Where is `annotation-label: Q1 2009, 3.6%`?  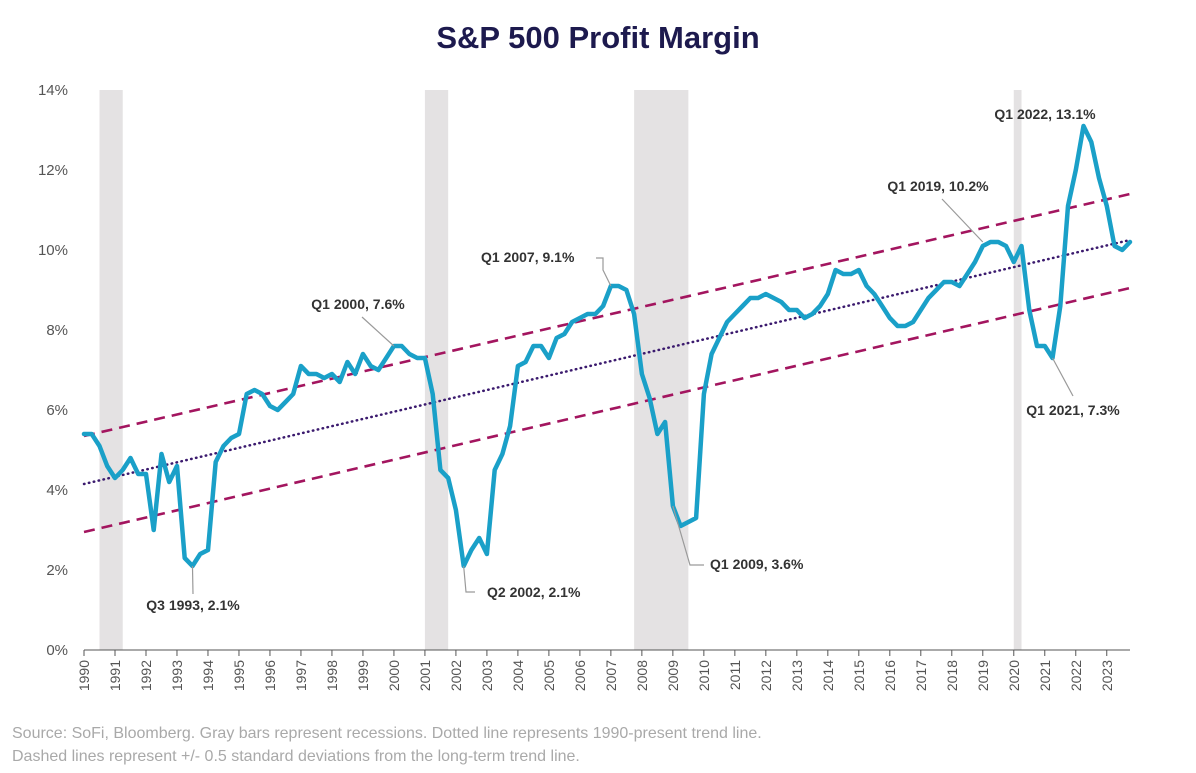 annotation-label: Q1 2009, 3.6% is located at coordinates (757, 564).